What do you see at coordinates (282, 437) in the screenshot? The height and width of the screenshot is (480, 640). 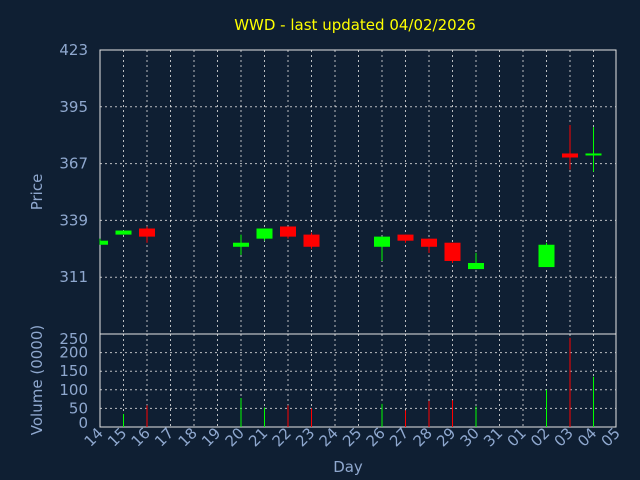 I see `x-tick-label: 22` at bounding box center [282, 437].